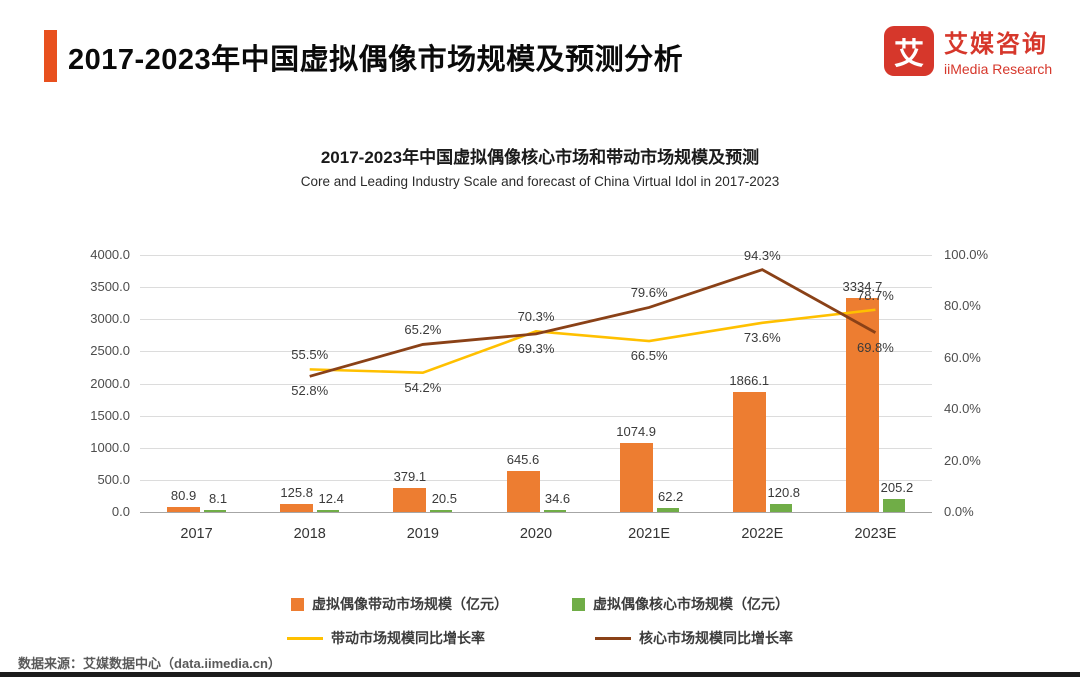 Image resolution: width=1080 pixels, height=677 pixels. I want to click on bar-core-market-2019, so click(441, 511).